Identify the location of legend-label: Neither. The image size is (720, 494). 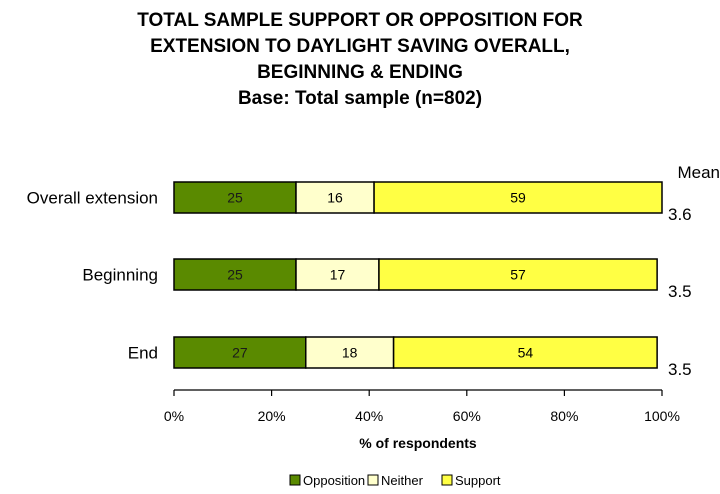
(402, 480).